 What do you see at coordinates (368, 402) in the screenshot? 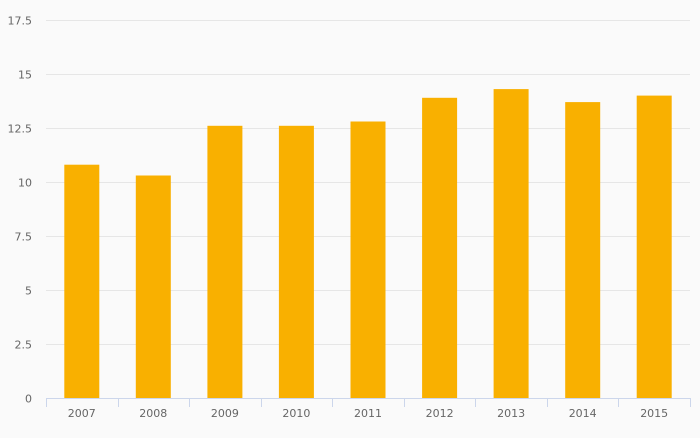
I see `x-axis` at bounding box center [368, 402].